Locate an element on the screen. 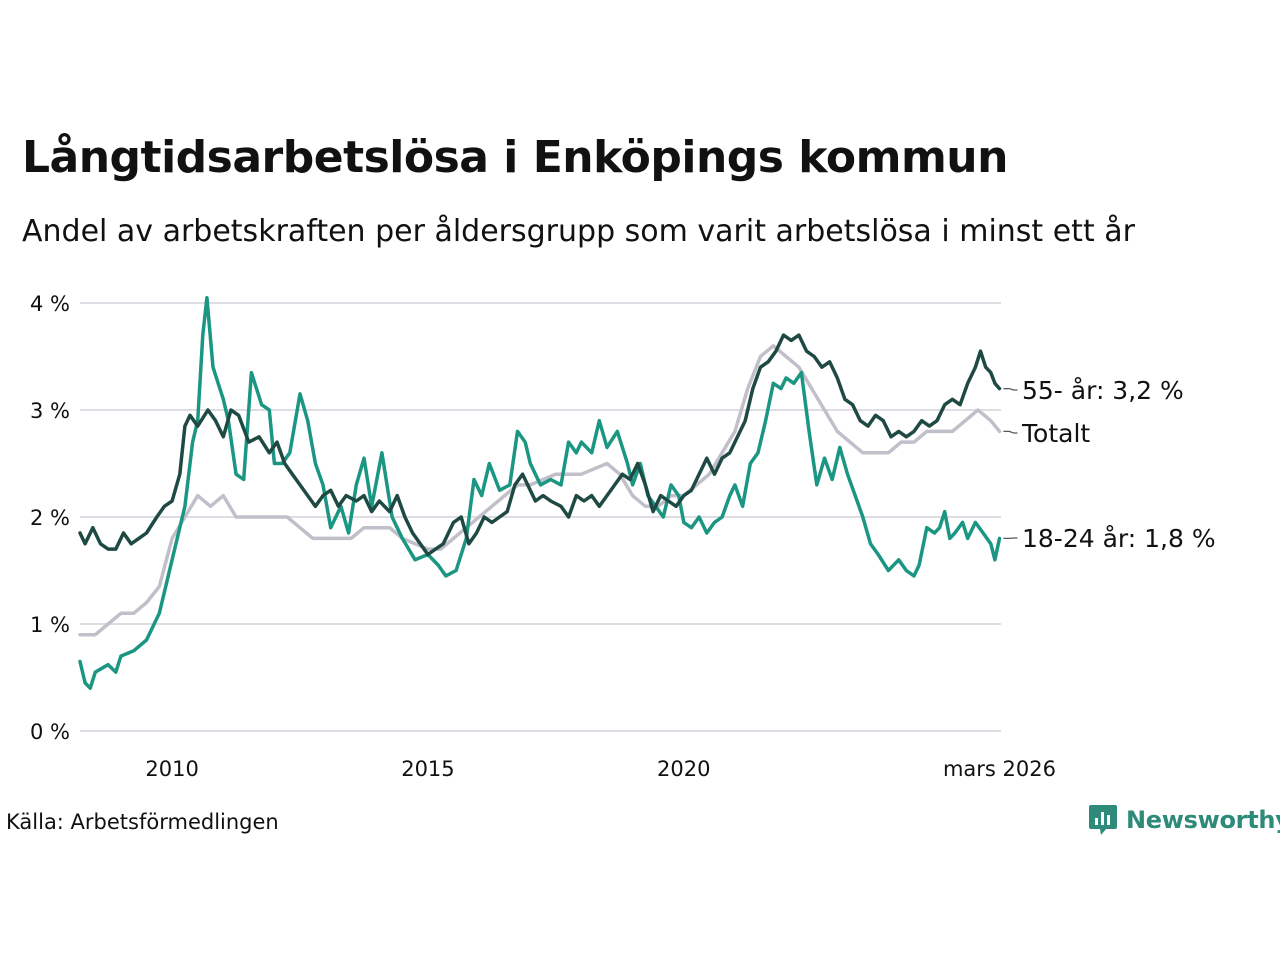 The width and height of the screenshot is (1280, 960). y-axis-ticks: 0 % 1 % 2 % 3 % 4 % is located at coordinates (50, 518).